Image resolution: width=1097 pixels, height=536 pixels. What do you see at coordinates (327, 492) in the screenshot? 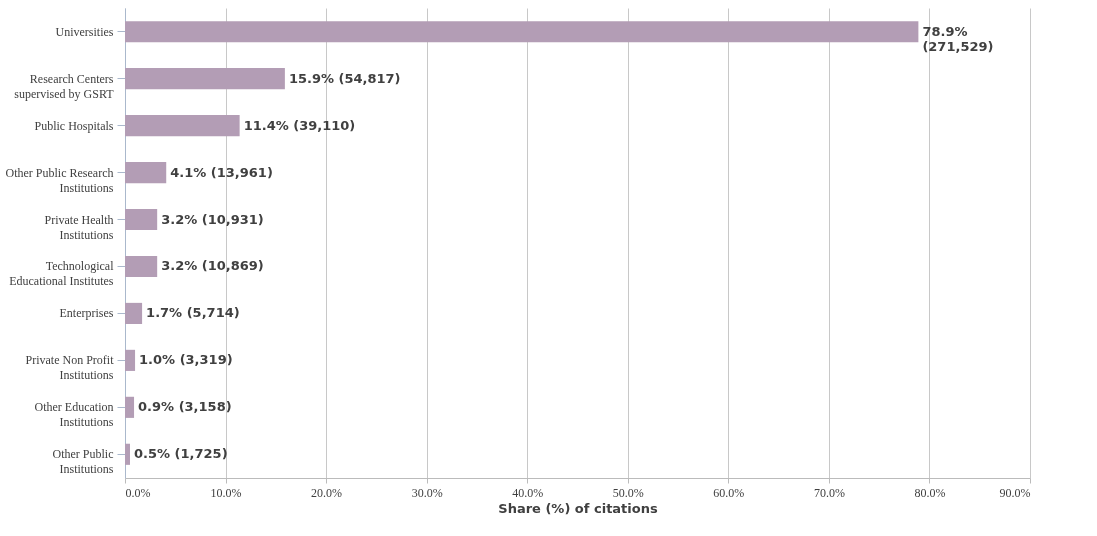
I see `x-tick-label: 20.0%` at bounding box center [327, 492].